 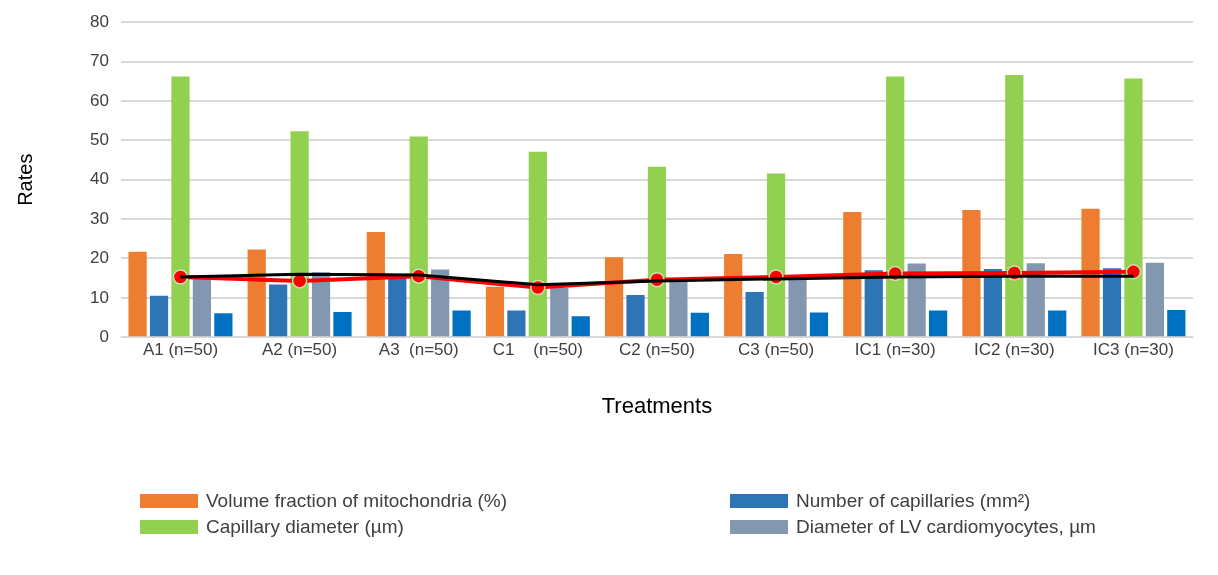 I want to click on x-tick-label: A1 (n=50), so click(x=180, y=350).